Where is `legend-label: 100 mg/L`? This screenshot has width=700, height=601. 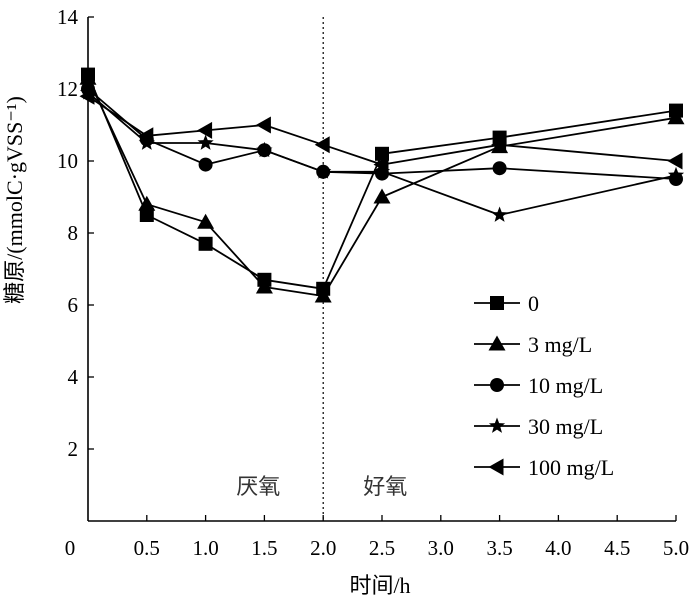 legend-label: 100 mg/L is located at coordinates (571, 467).